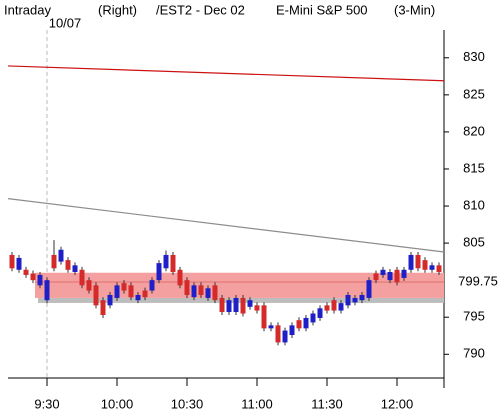 The image size is (503, 415). What do you see at coordinates (474, 353) in the screenshot?
I see `y-tick-label: 790` at bounding box center [474, 353].